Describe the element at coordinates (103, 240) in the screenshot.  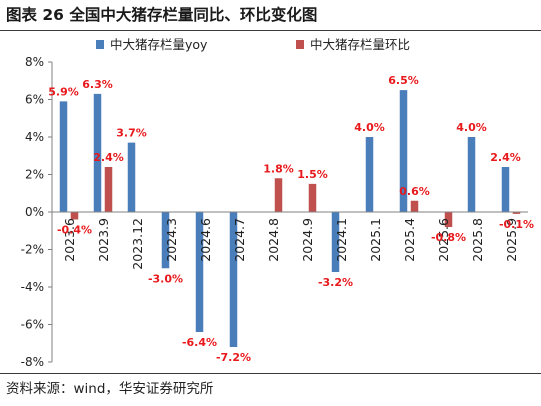
I see `x-tick-label: 2023.9` at that location.